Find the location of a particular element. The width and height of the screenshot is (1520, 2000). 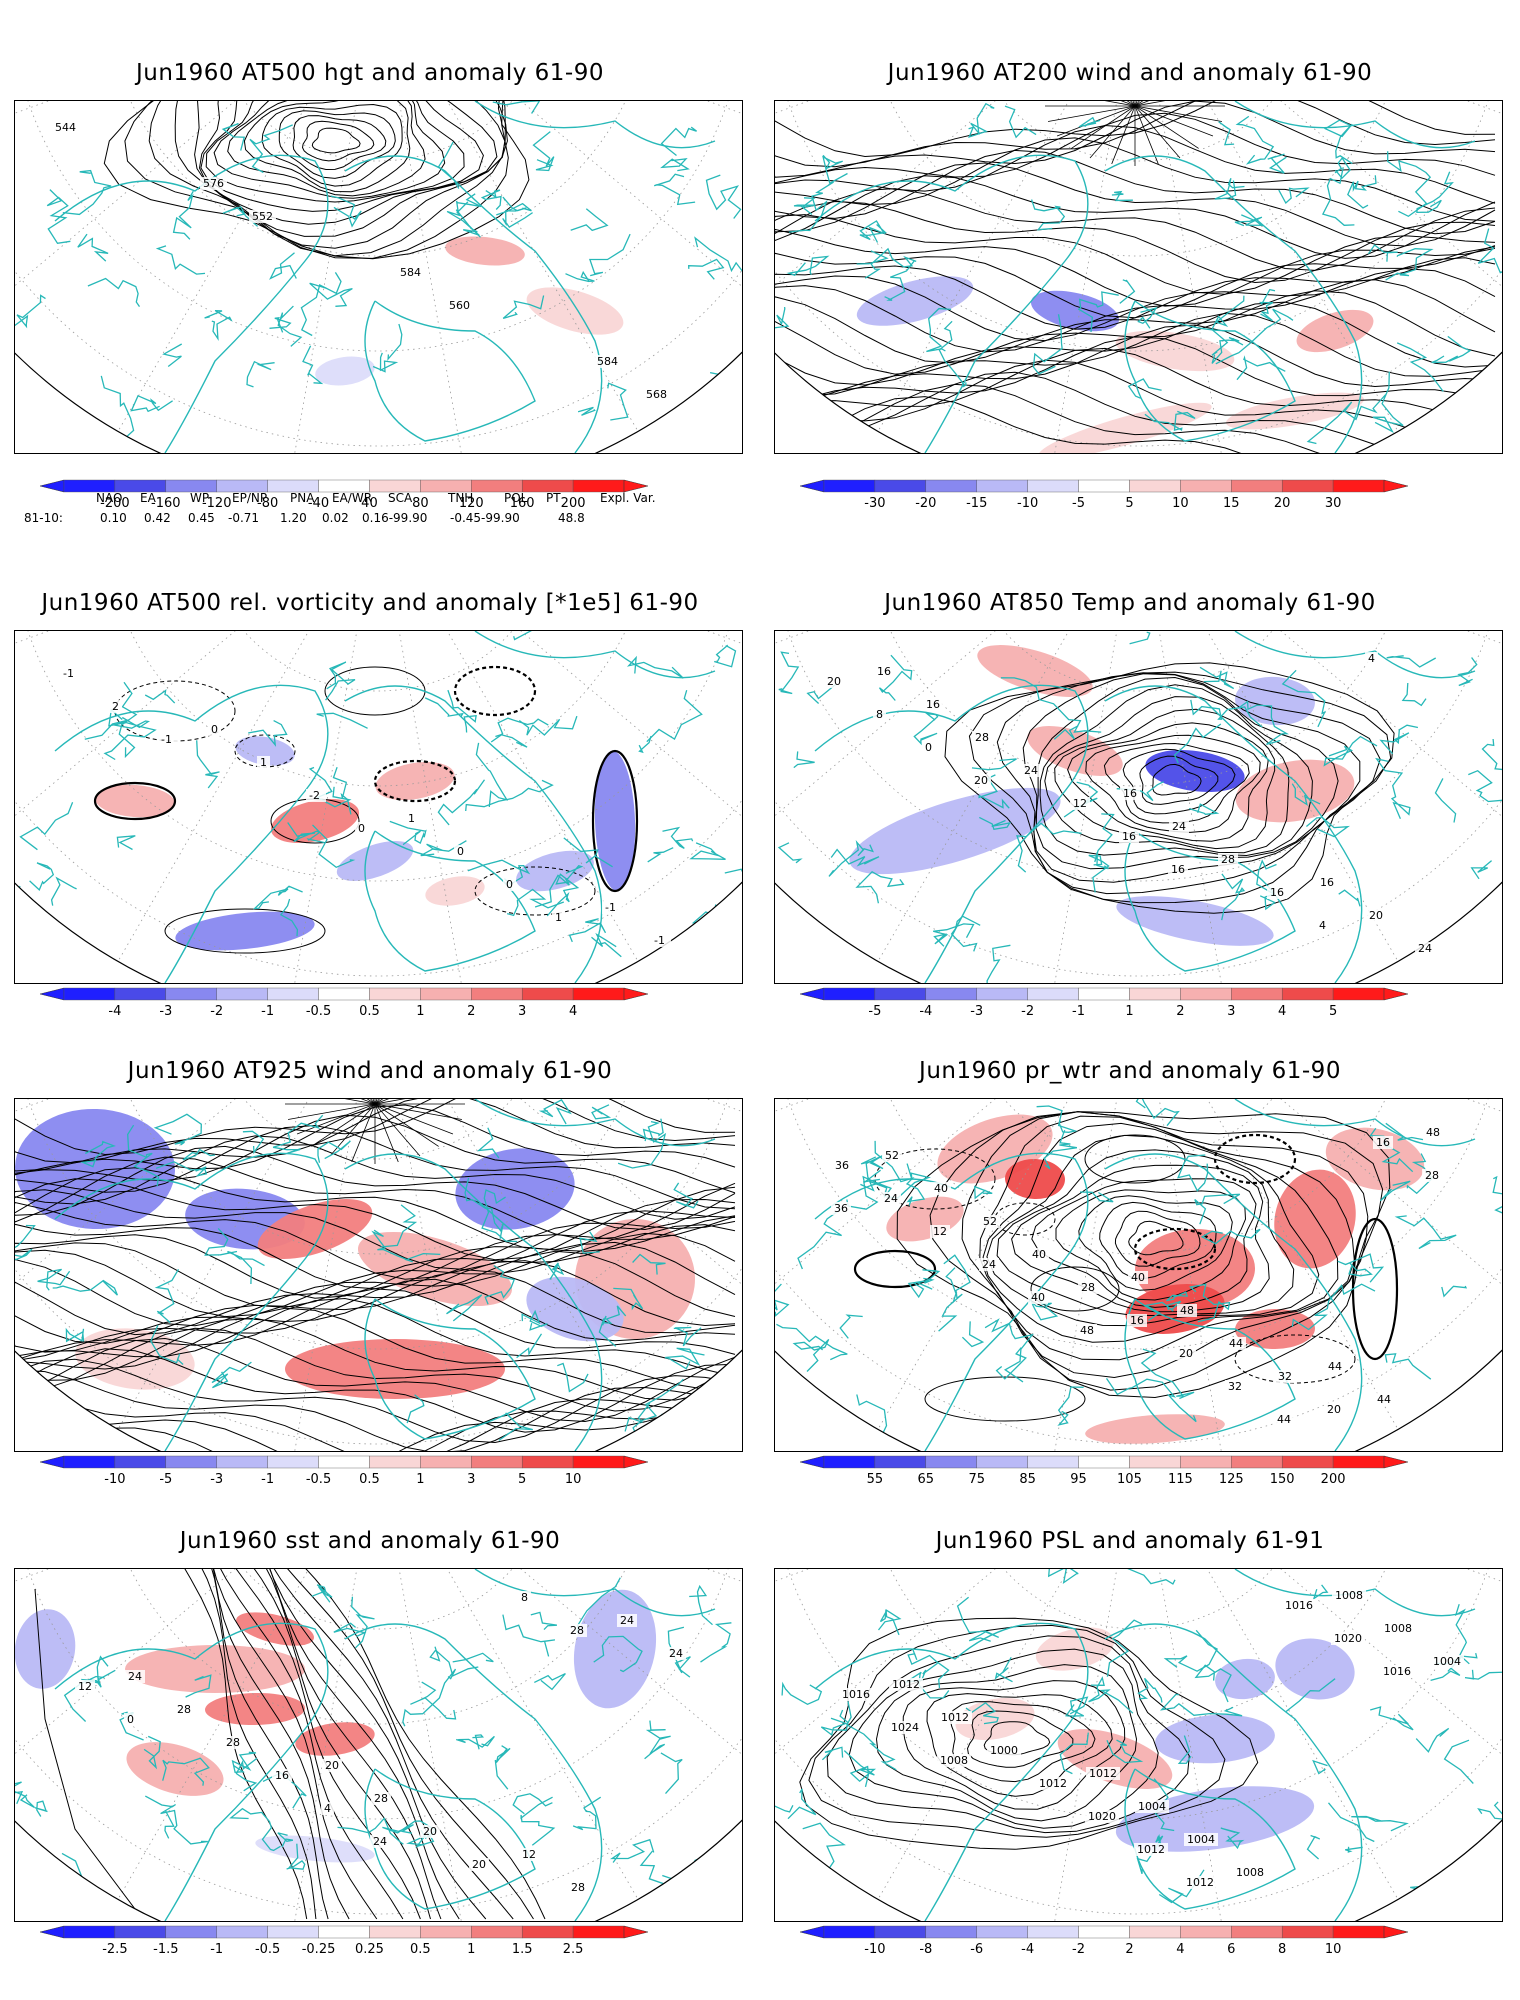

contour-label: -1 is located at coordinates (610, 907).